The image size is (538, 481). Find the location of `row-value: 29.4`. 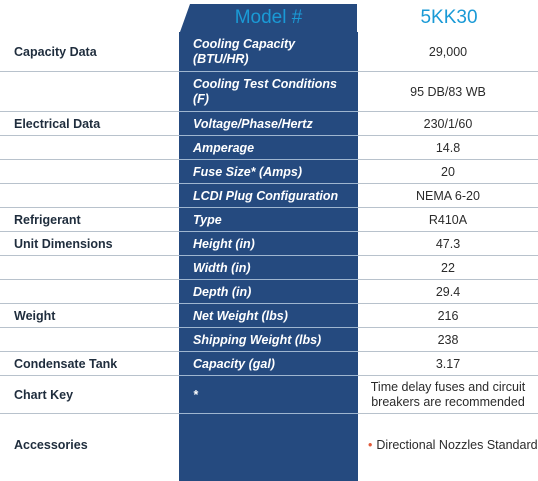

row-value: 29.4 is located at coordinates (448, 291).